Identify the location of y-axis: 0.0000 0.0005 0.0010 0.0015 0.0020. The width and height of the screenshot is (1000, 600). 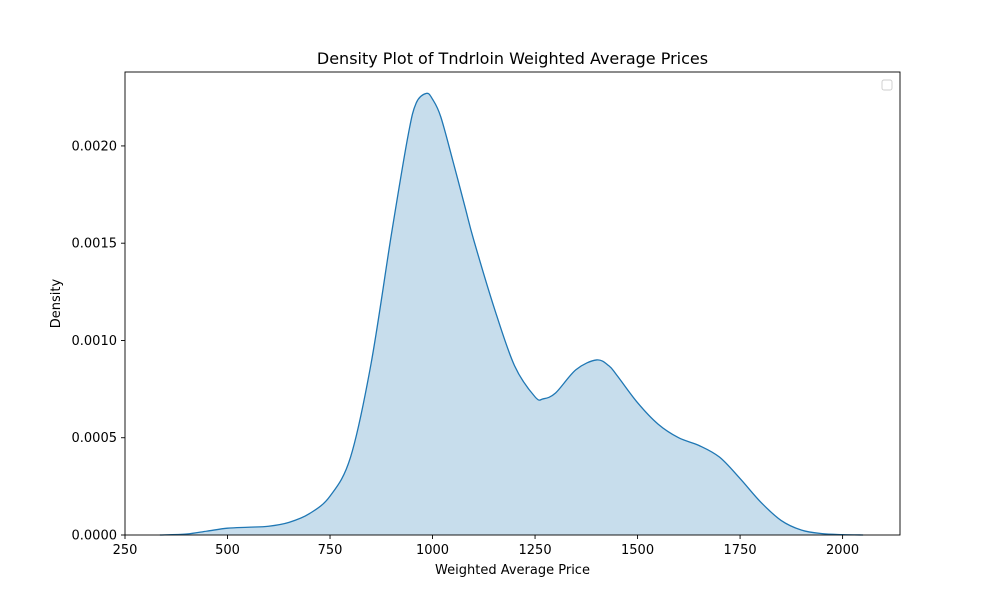
(98, 341).